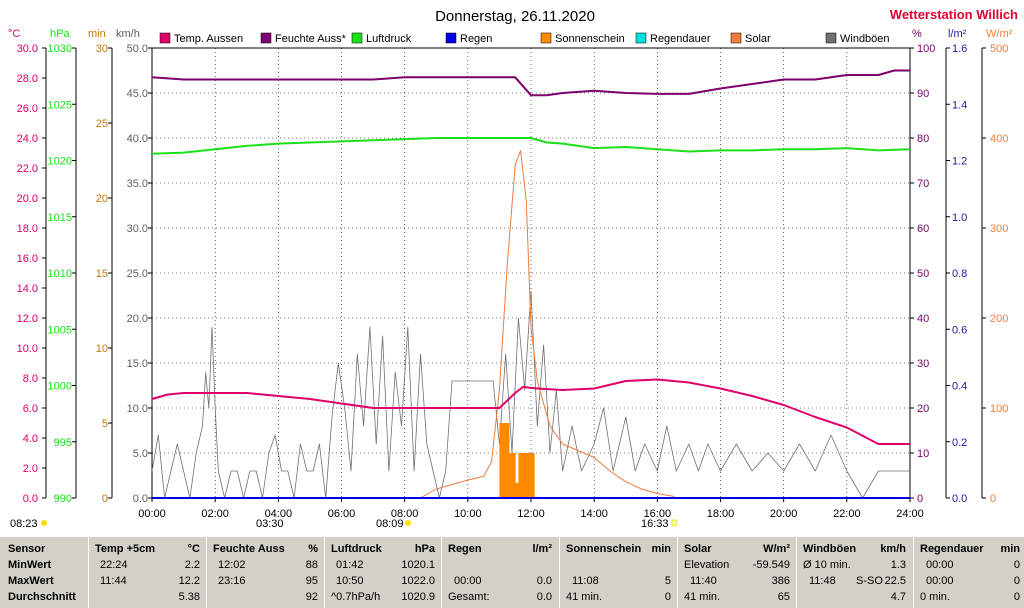 Image resolution: width=1024 pixels, height=608 pixels. I want to click on pressure-tick-label: 1030, so click(60, 49).